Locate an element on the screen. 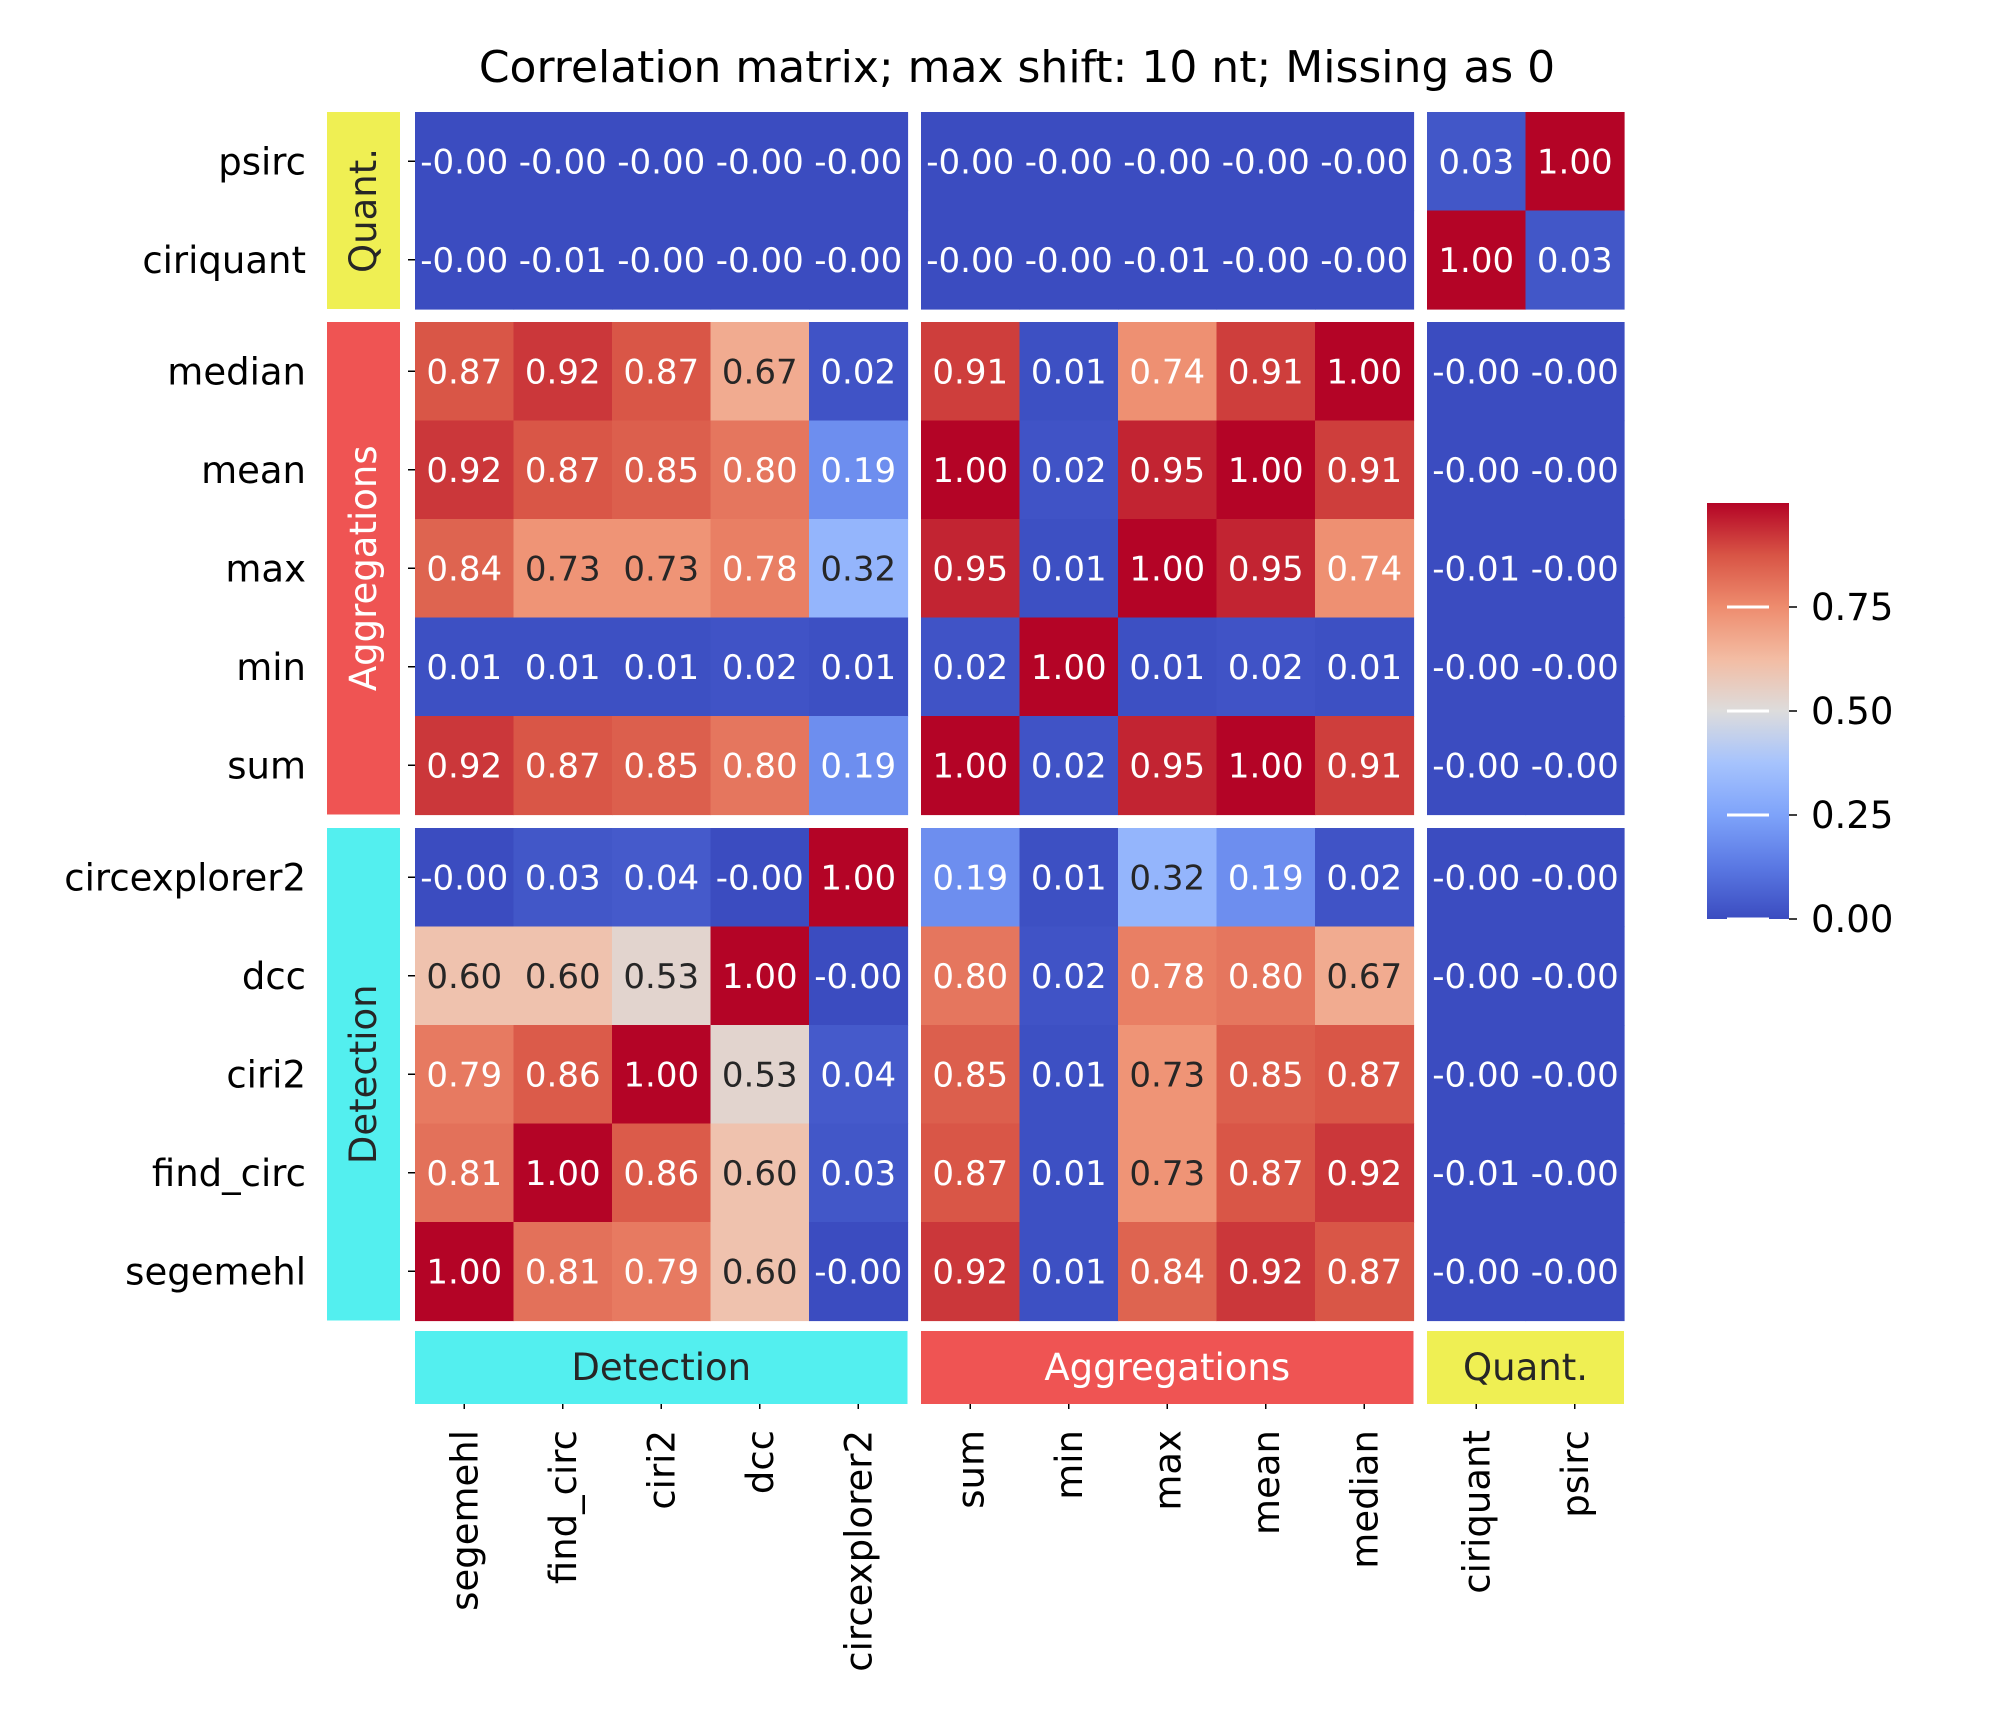 This screenshot has height=1725, width=2007. column-tick-label: mean is located at coordinates (1266, 1482).